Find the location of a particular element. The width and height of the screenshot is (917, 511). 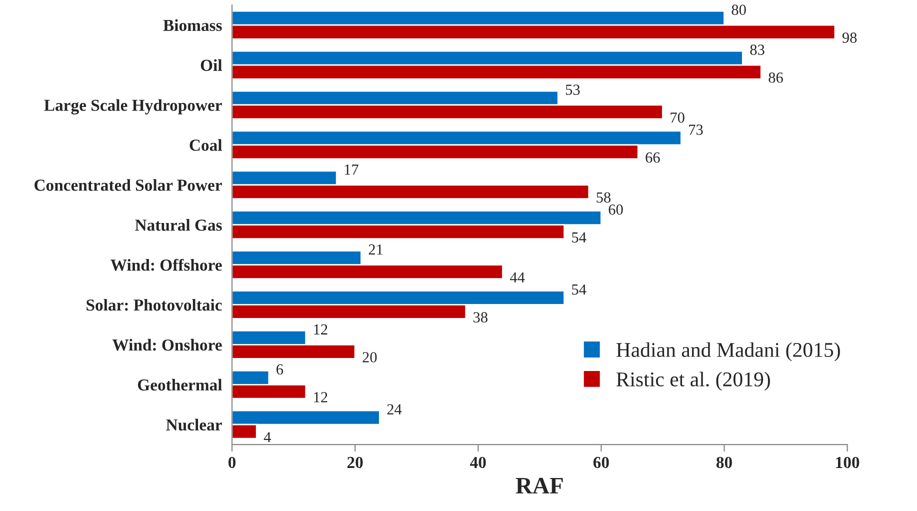

data-label: 17 is located at coordinates (351, 169).